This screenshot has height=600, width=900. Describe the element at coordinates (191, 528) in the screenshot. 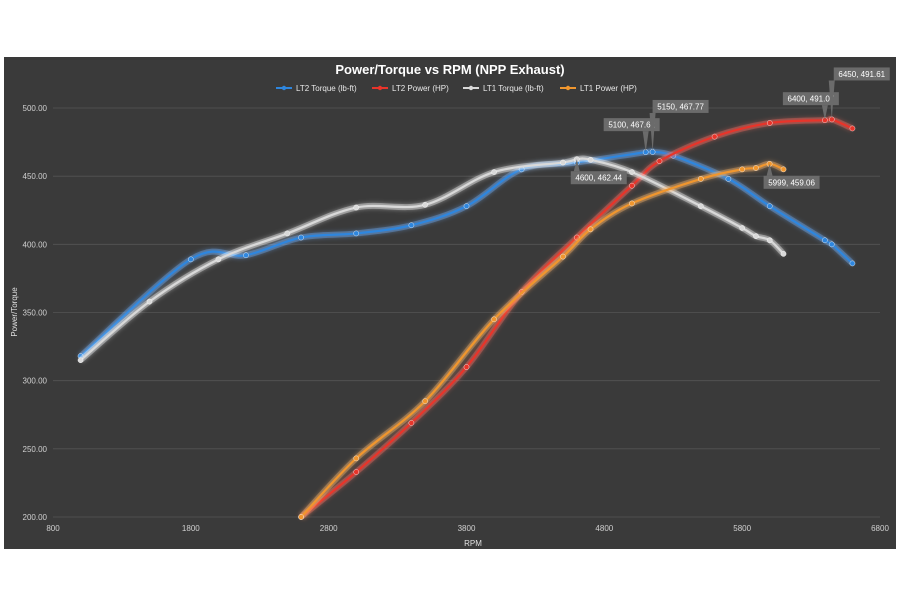

I see `x-tick-label: 1800` at that location.